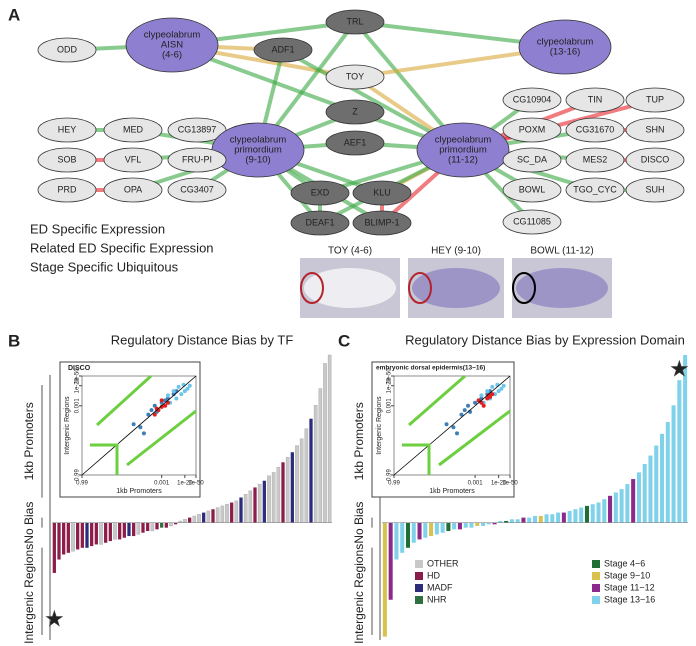 This screenshot has height=646, width=696. I want to click on chart-title: Regulatory Distance Bias by TF, so click(202, 339).